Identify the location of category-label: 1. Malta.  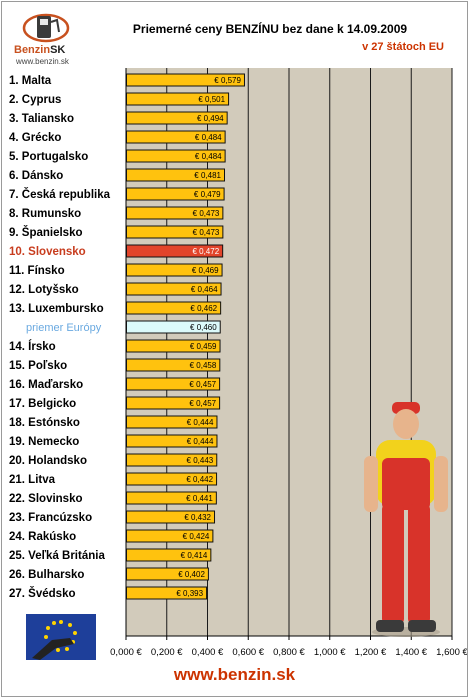
(30, 81).